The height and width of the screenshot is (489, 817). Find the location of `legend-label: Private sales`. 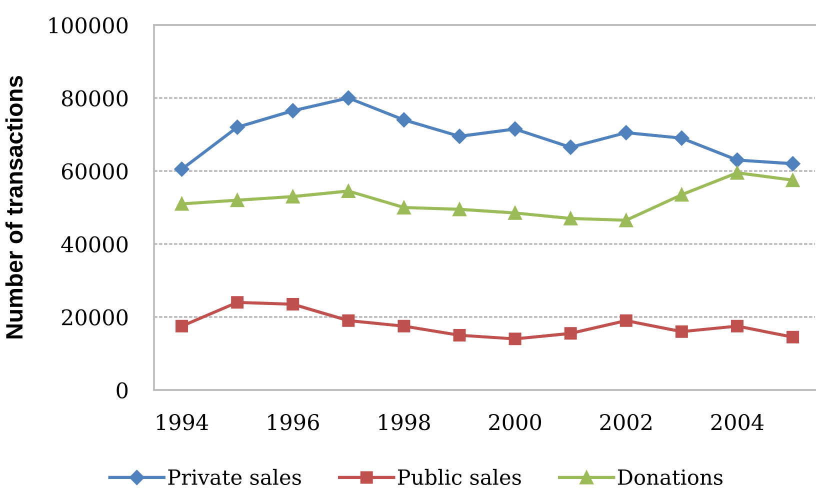

legend-label: Private sales is located at coordinates (234, 477).